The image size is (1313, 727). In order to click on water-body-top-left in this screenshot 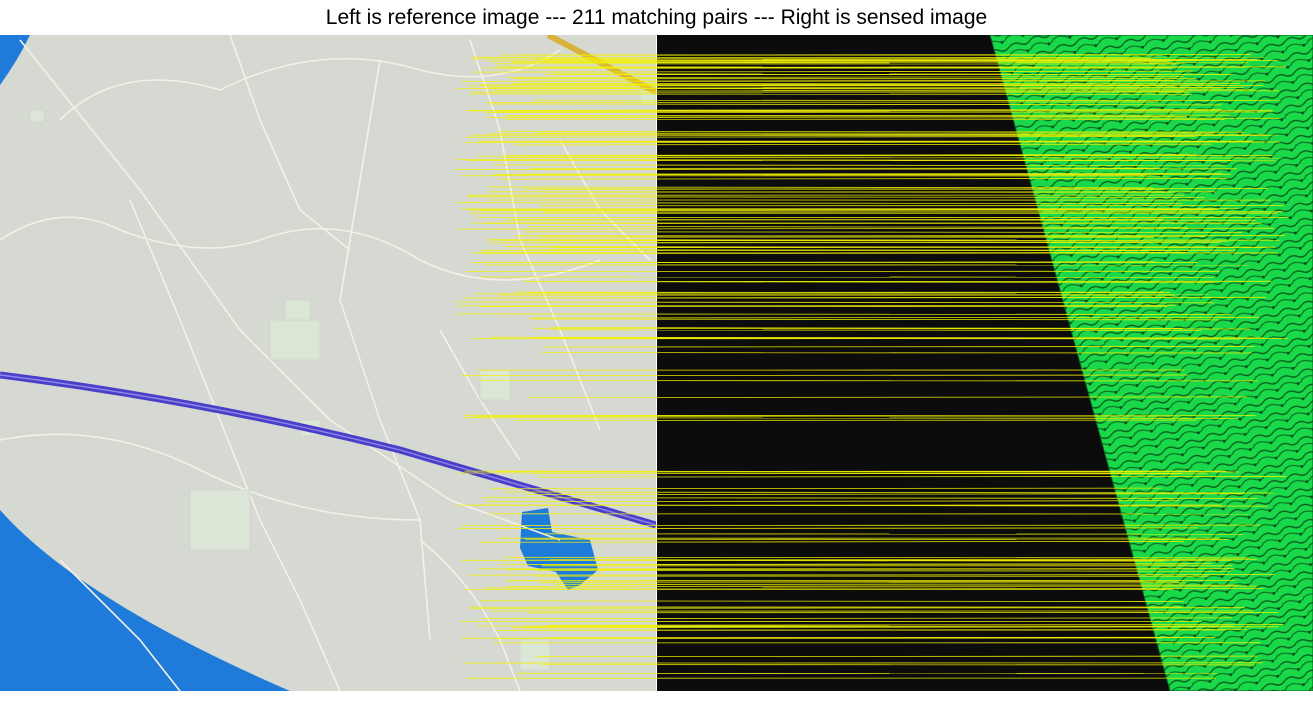, I will do `click(15, 60)`.